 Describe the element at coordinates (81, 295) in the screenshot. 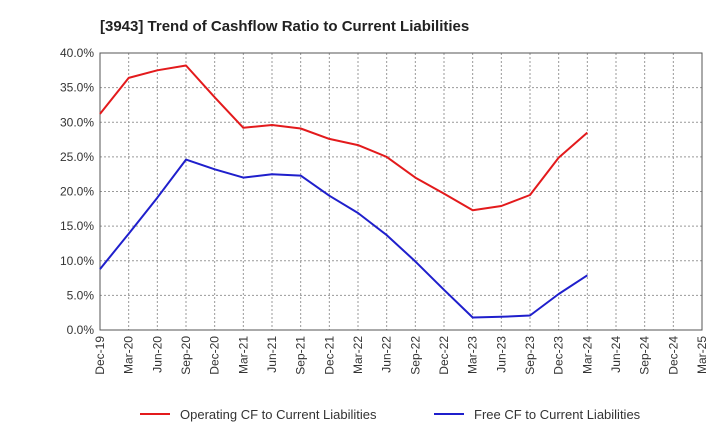

I see `y-tick-label: 5.0%` at that location.